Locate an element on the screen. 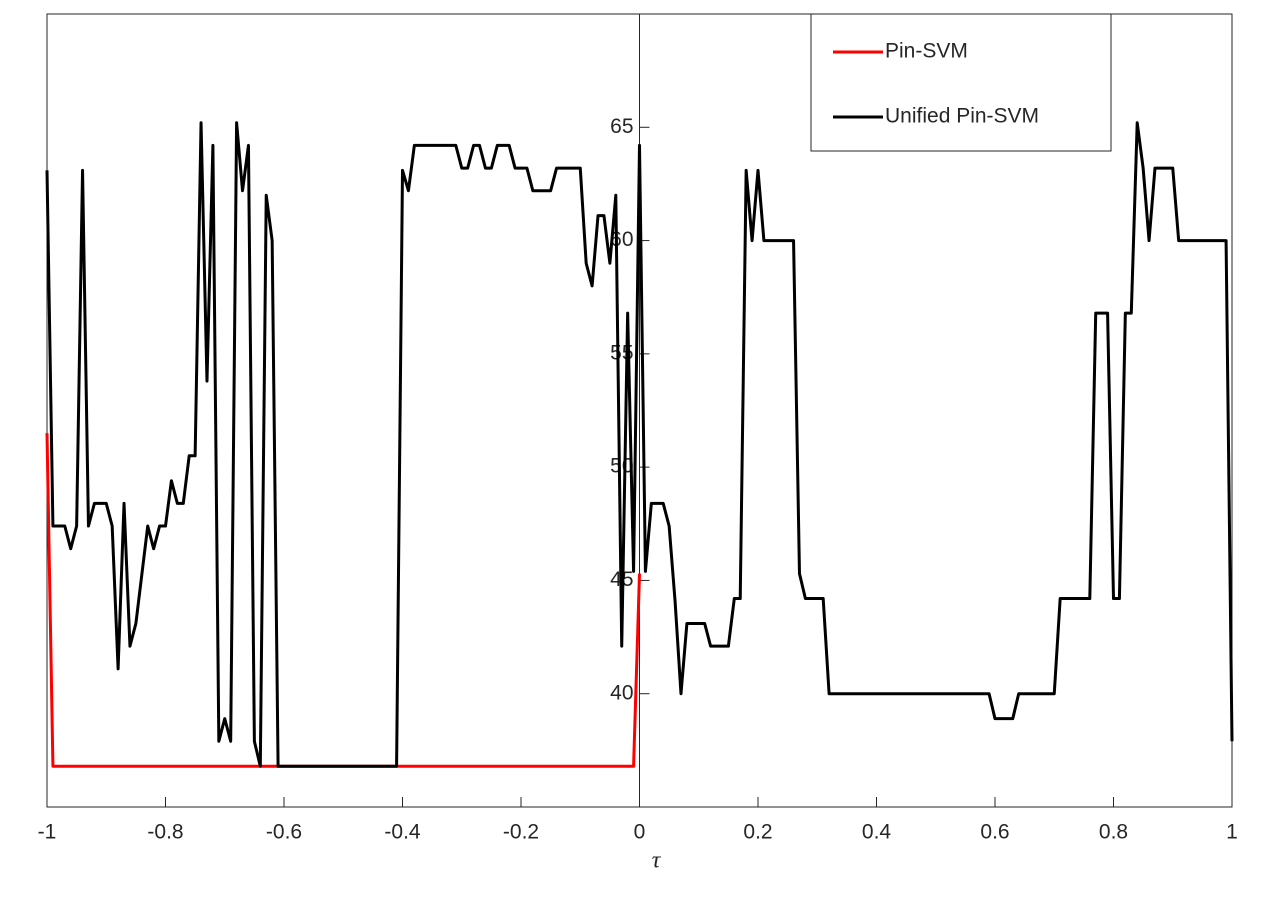 The image size is (1280, 913). legend-label: Unified Pin-SVM is located at coordinates (962, 116).